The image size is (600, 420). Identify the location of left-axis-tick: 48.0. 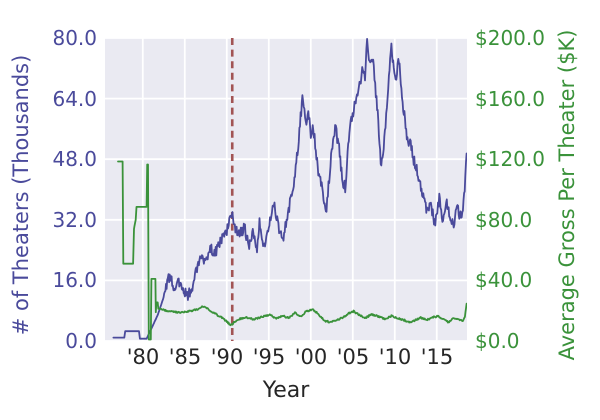
(74, 159).